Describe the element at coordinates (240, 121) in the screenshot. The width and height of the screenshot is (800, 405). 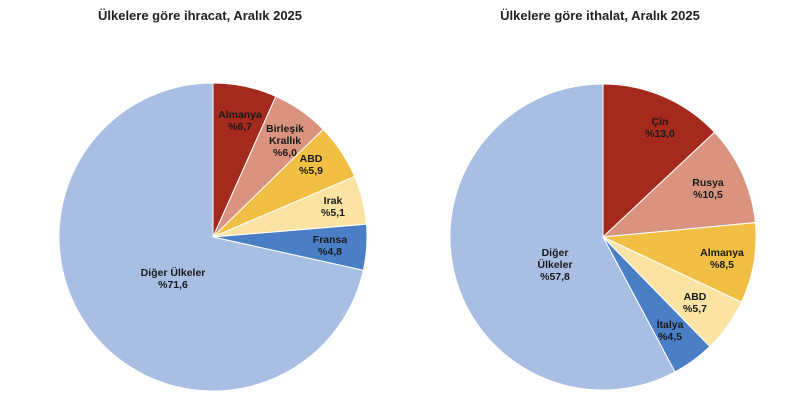
I see `slice-label-almanya: Almanya %6,7` at that location.